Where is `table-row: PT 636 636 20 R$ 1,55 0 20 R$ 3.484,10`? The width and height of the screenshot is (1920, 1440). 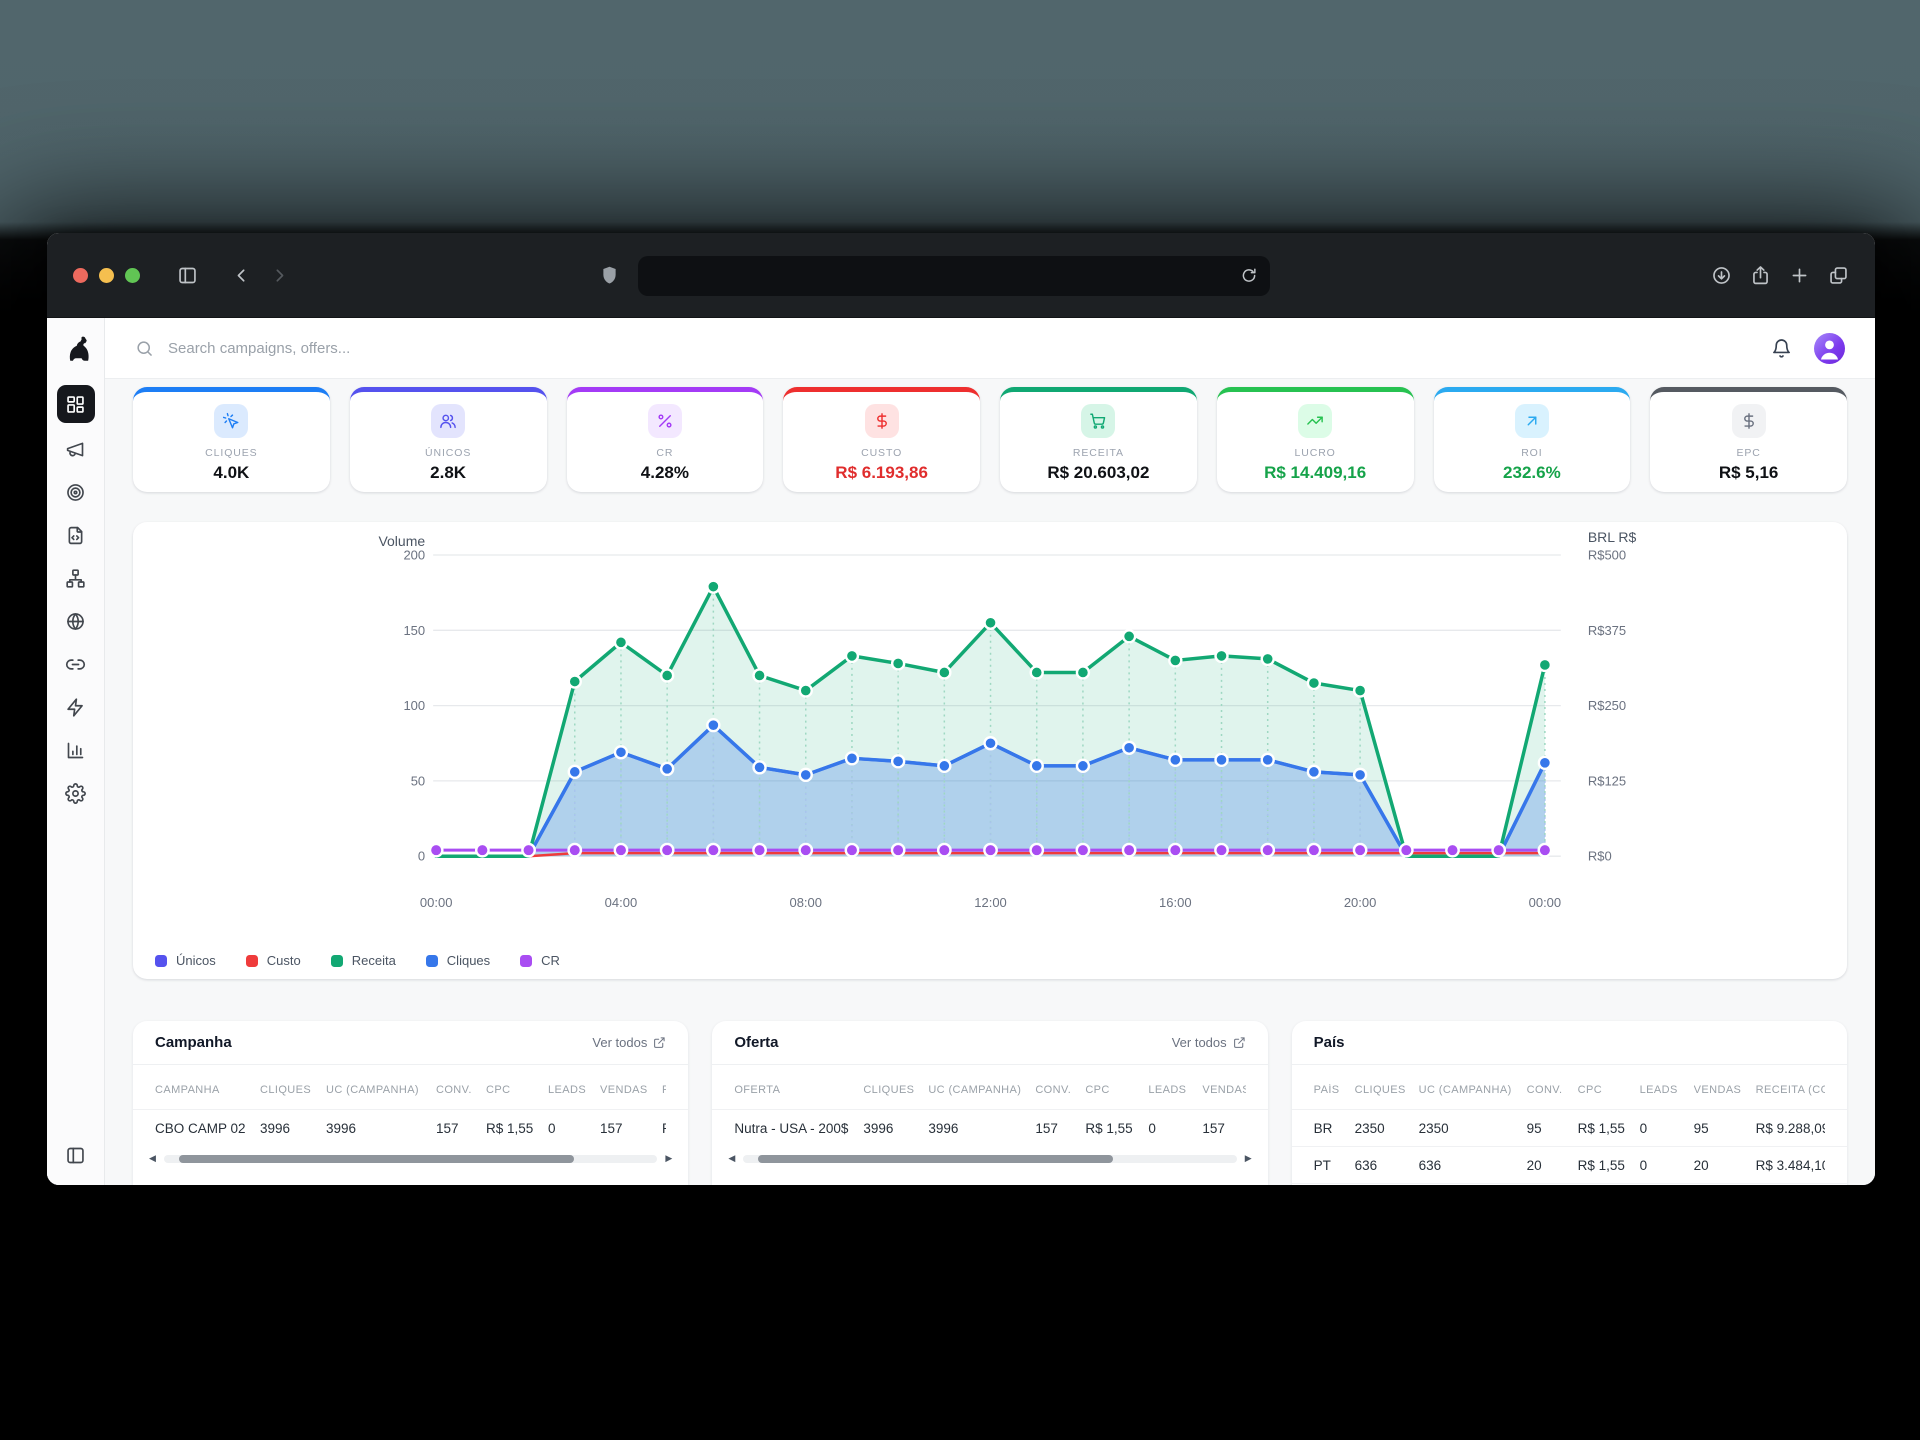
table-row: PT 636 636 20 R$ 1,55 0 20 R$ 3.484,10 is located at coordinates (1569, 1164).